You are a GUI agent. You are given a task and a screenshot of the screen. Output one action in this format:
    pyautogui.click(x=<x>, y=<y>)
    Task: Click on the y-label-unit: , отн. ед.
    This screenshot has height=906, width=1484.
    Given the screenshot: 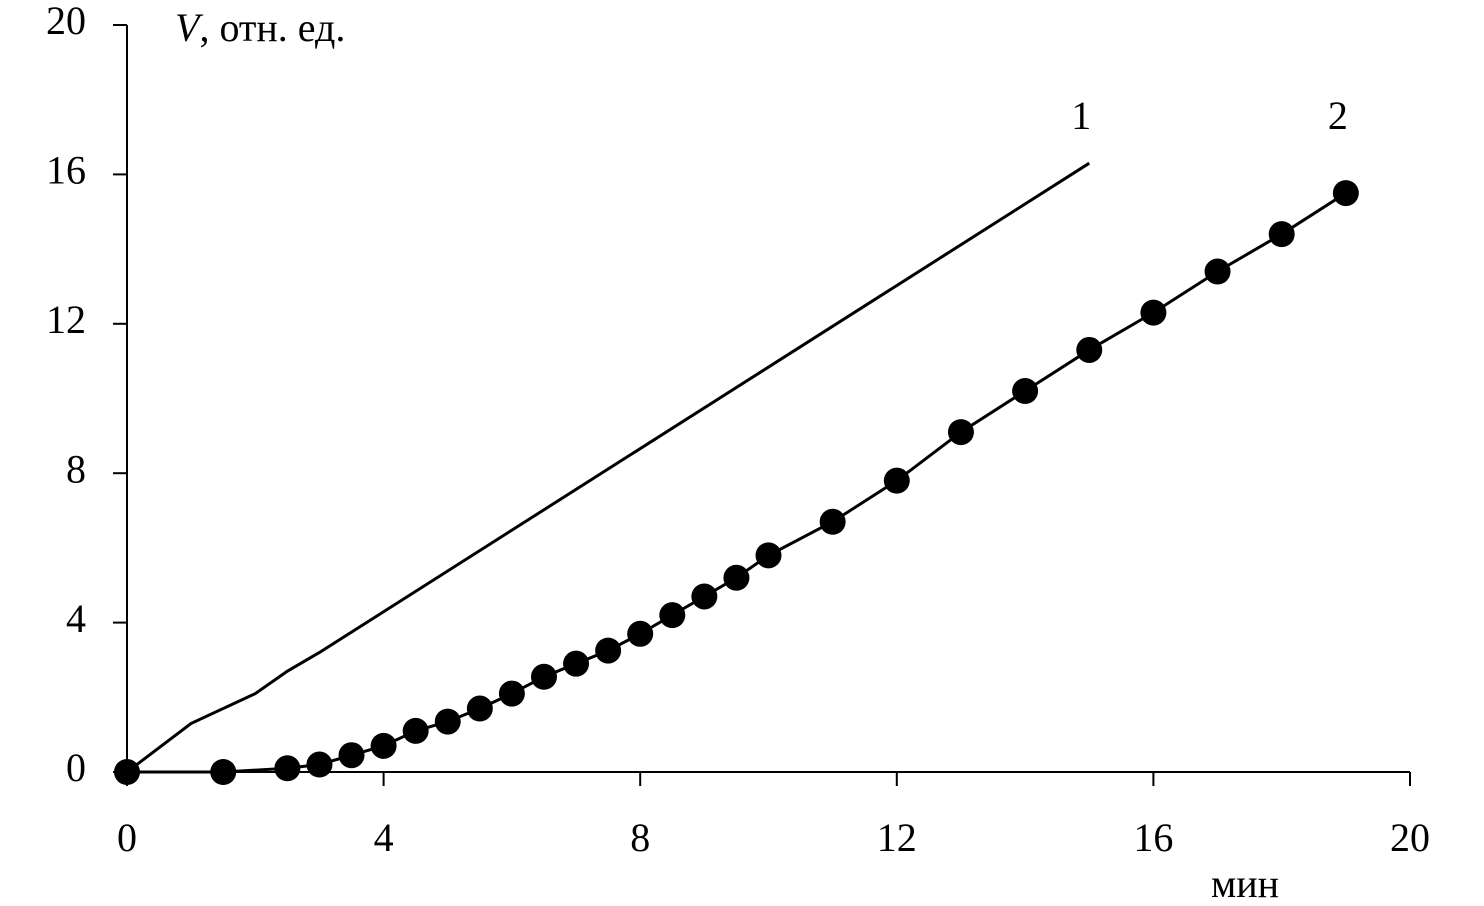 What is the action you would take?
    pyautogui.click(x=272, y=27)
    